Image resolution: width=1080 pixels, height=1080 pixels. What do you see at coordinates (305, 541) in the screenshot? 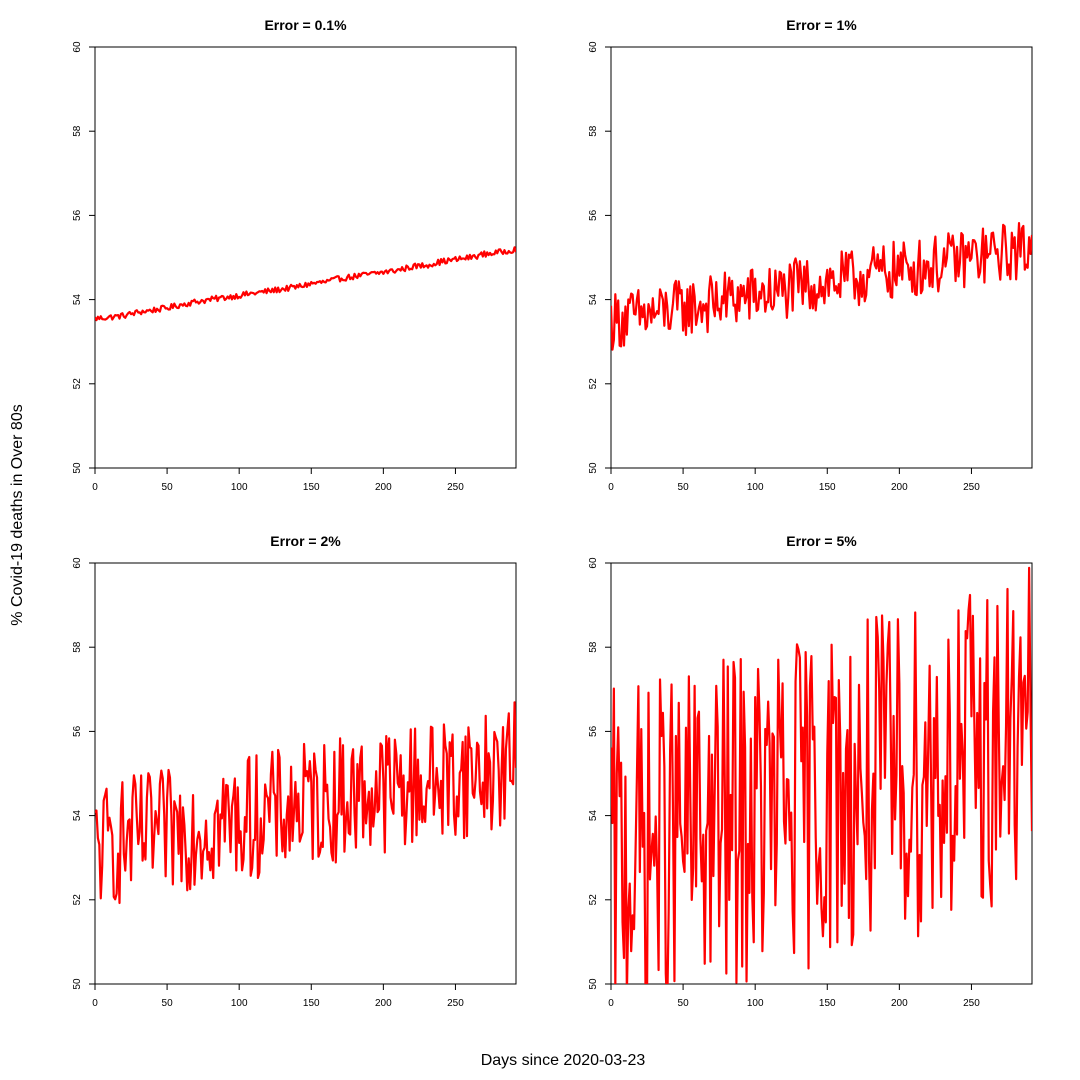
I see `panel-title: Error = 2%` at bounding box center [305, 541].